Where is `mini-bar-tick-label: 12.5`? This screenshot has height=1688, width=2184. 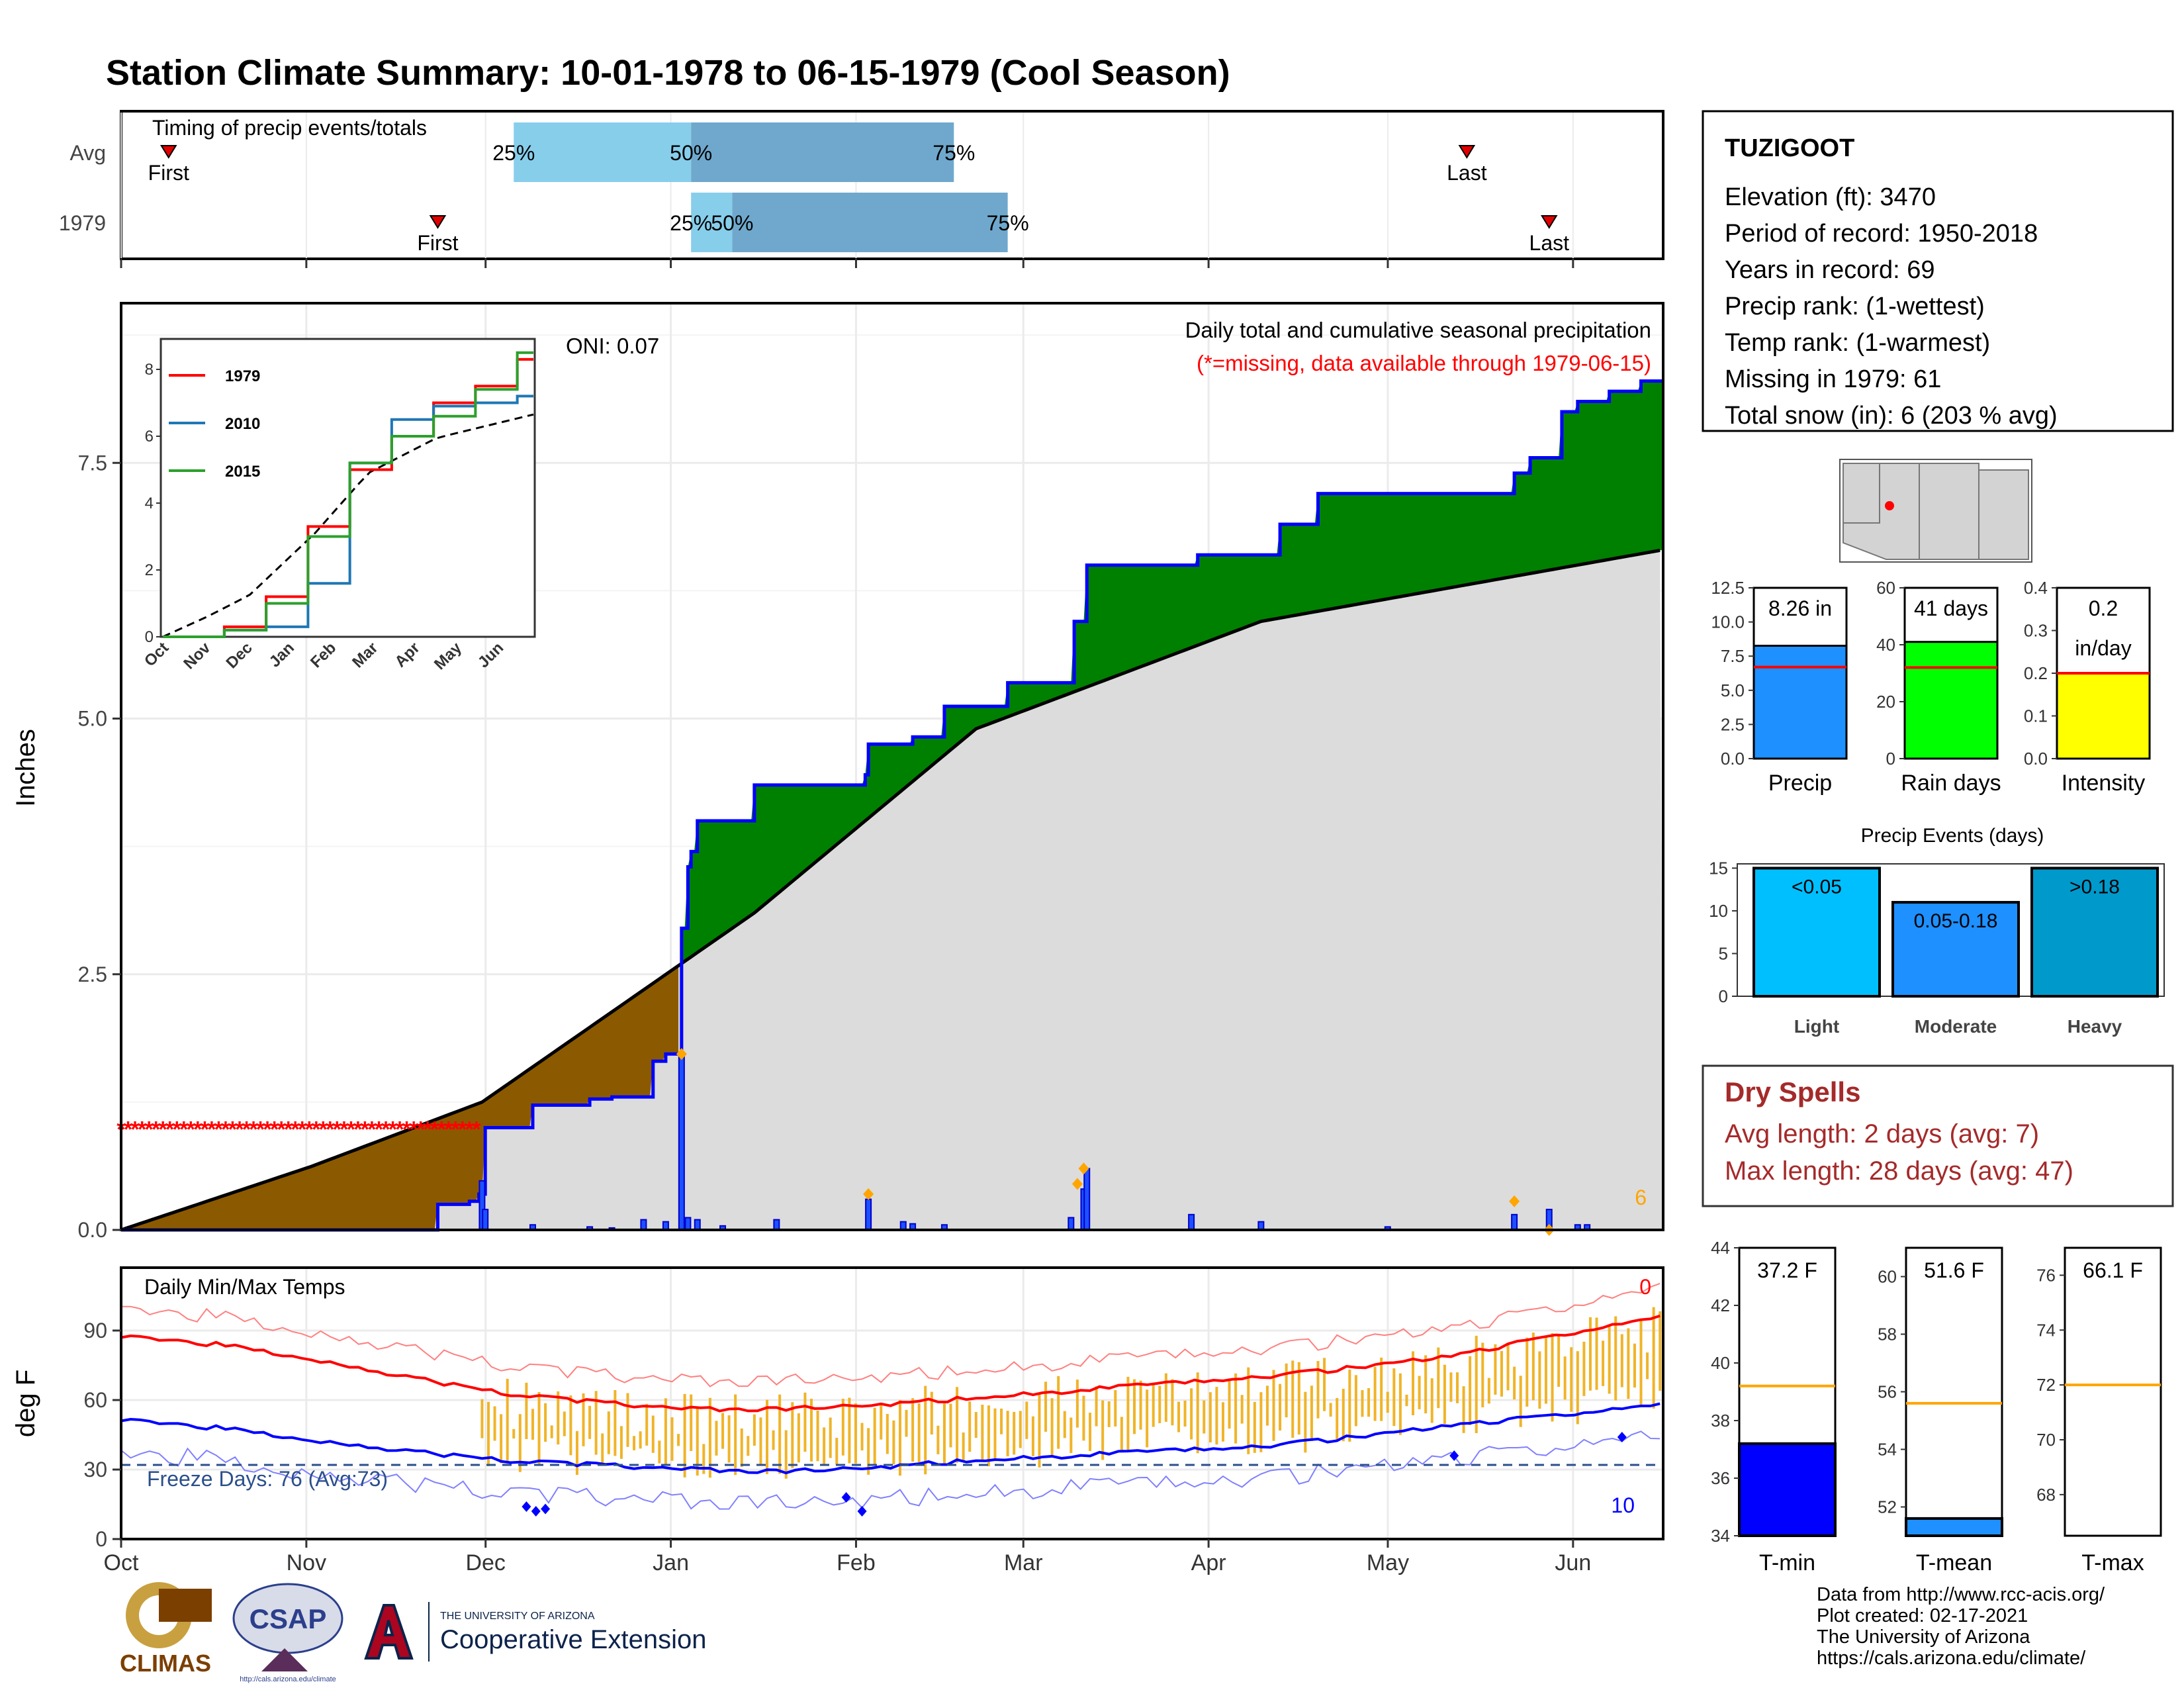
mini-bar-tick-label: 12.5 is located at coordinates (1728, 588).